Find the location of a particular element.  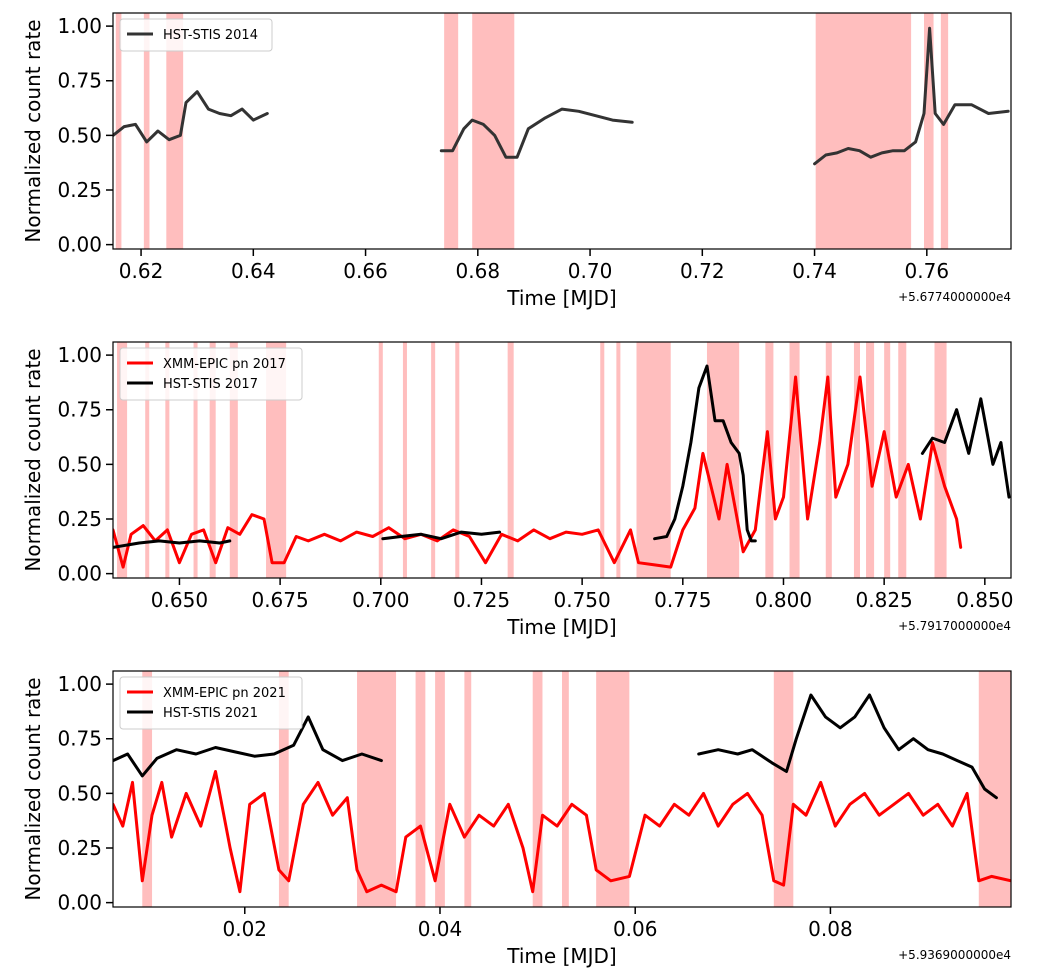

x-tick-label: 0.64 is located at coordinates (253, 271).